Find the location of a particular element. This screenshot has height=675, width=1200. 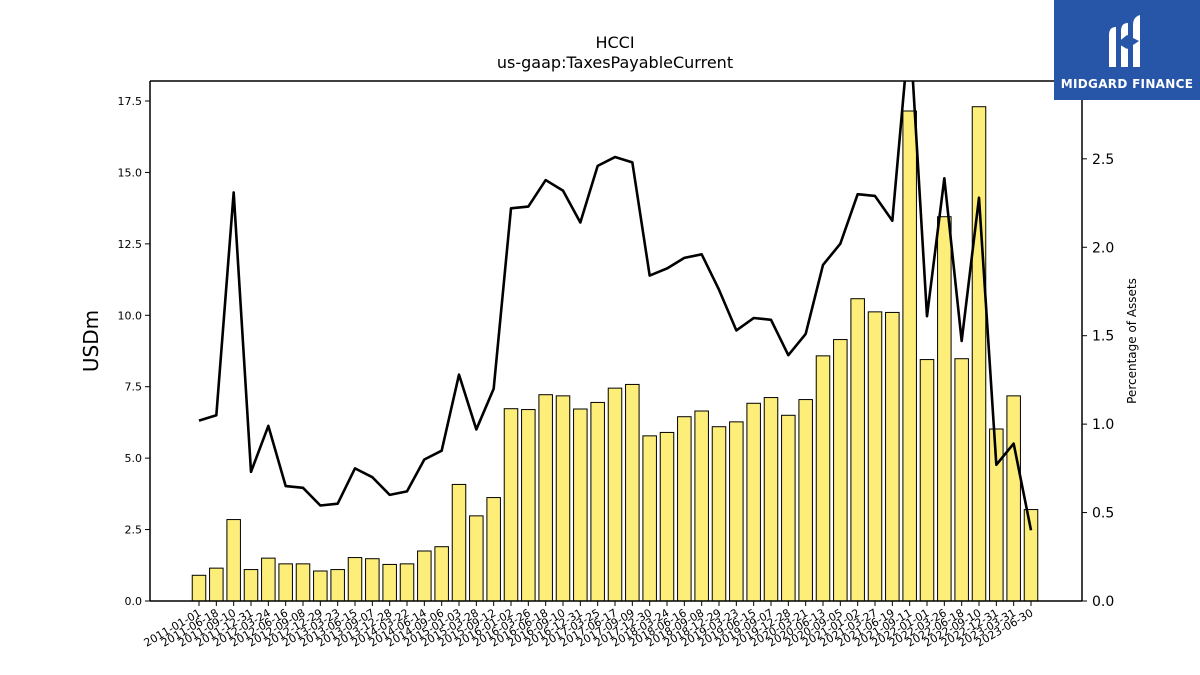

y-tick-label: 17.5 is located at coordinates (130, 101).